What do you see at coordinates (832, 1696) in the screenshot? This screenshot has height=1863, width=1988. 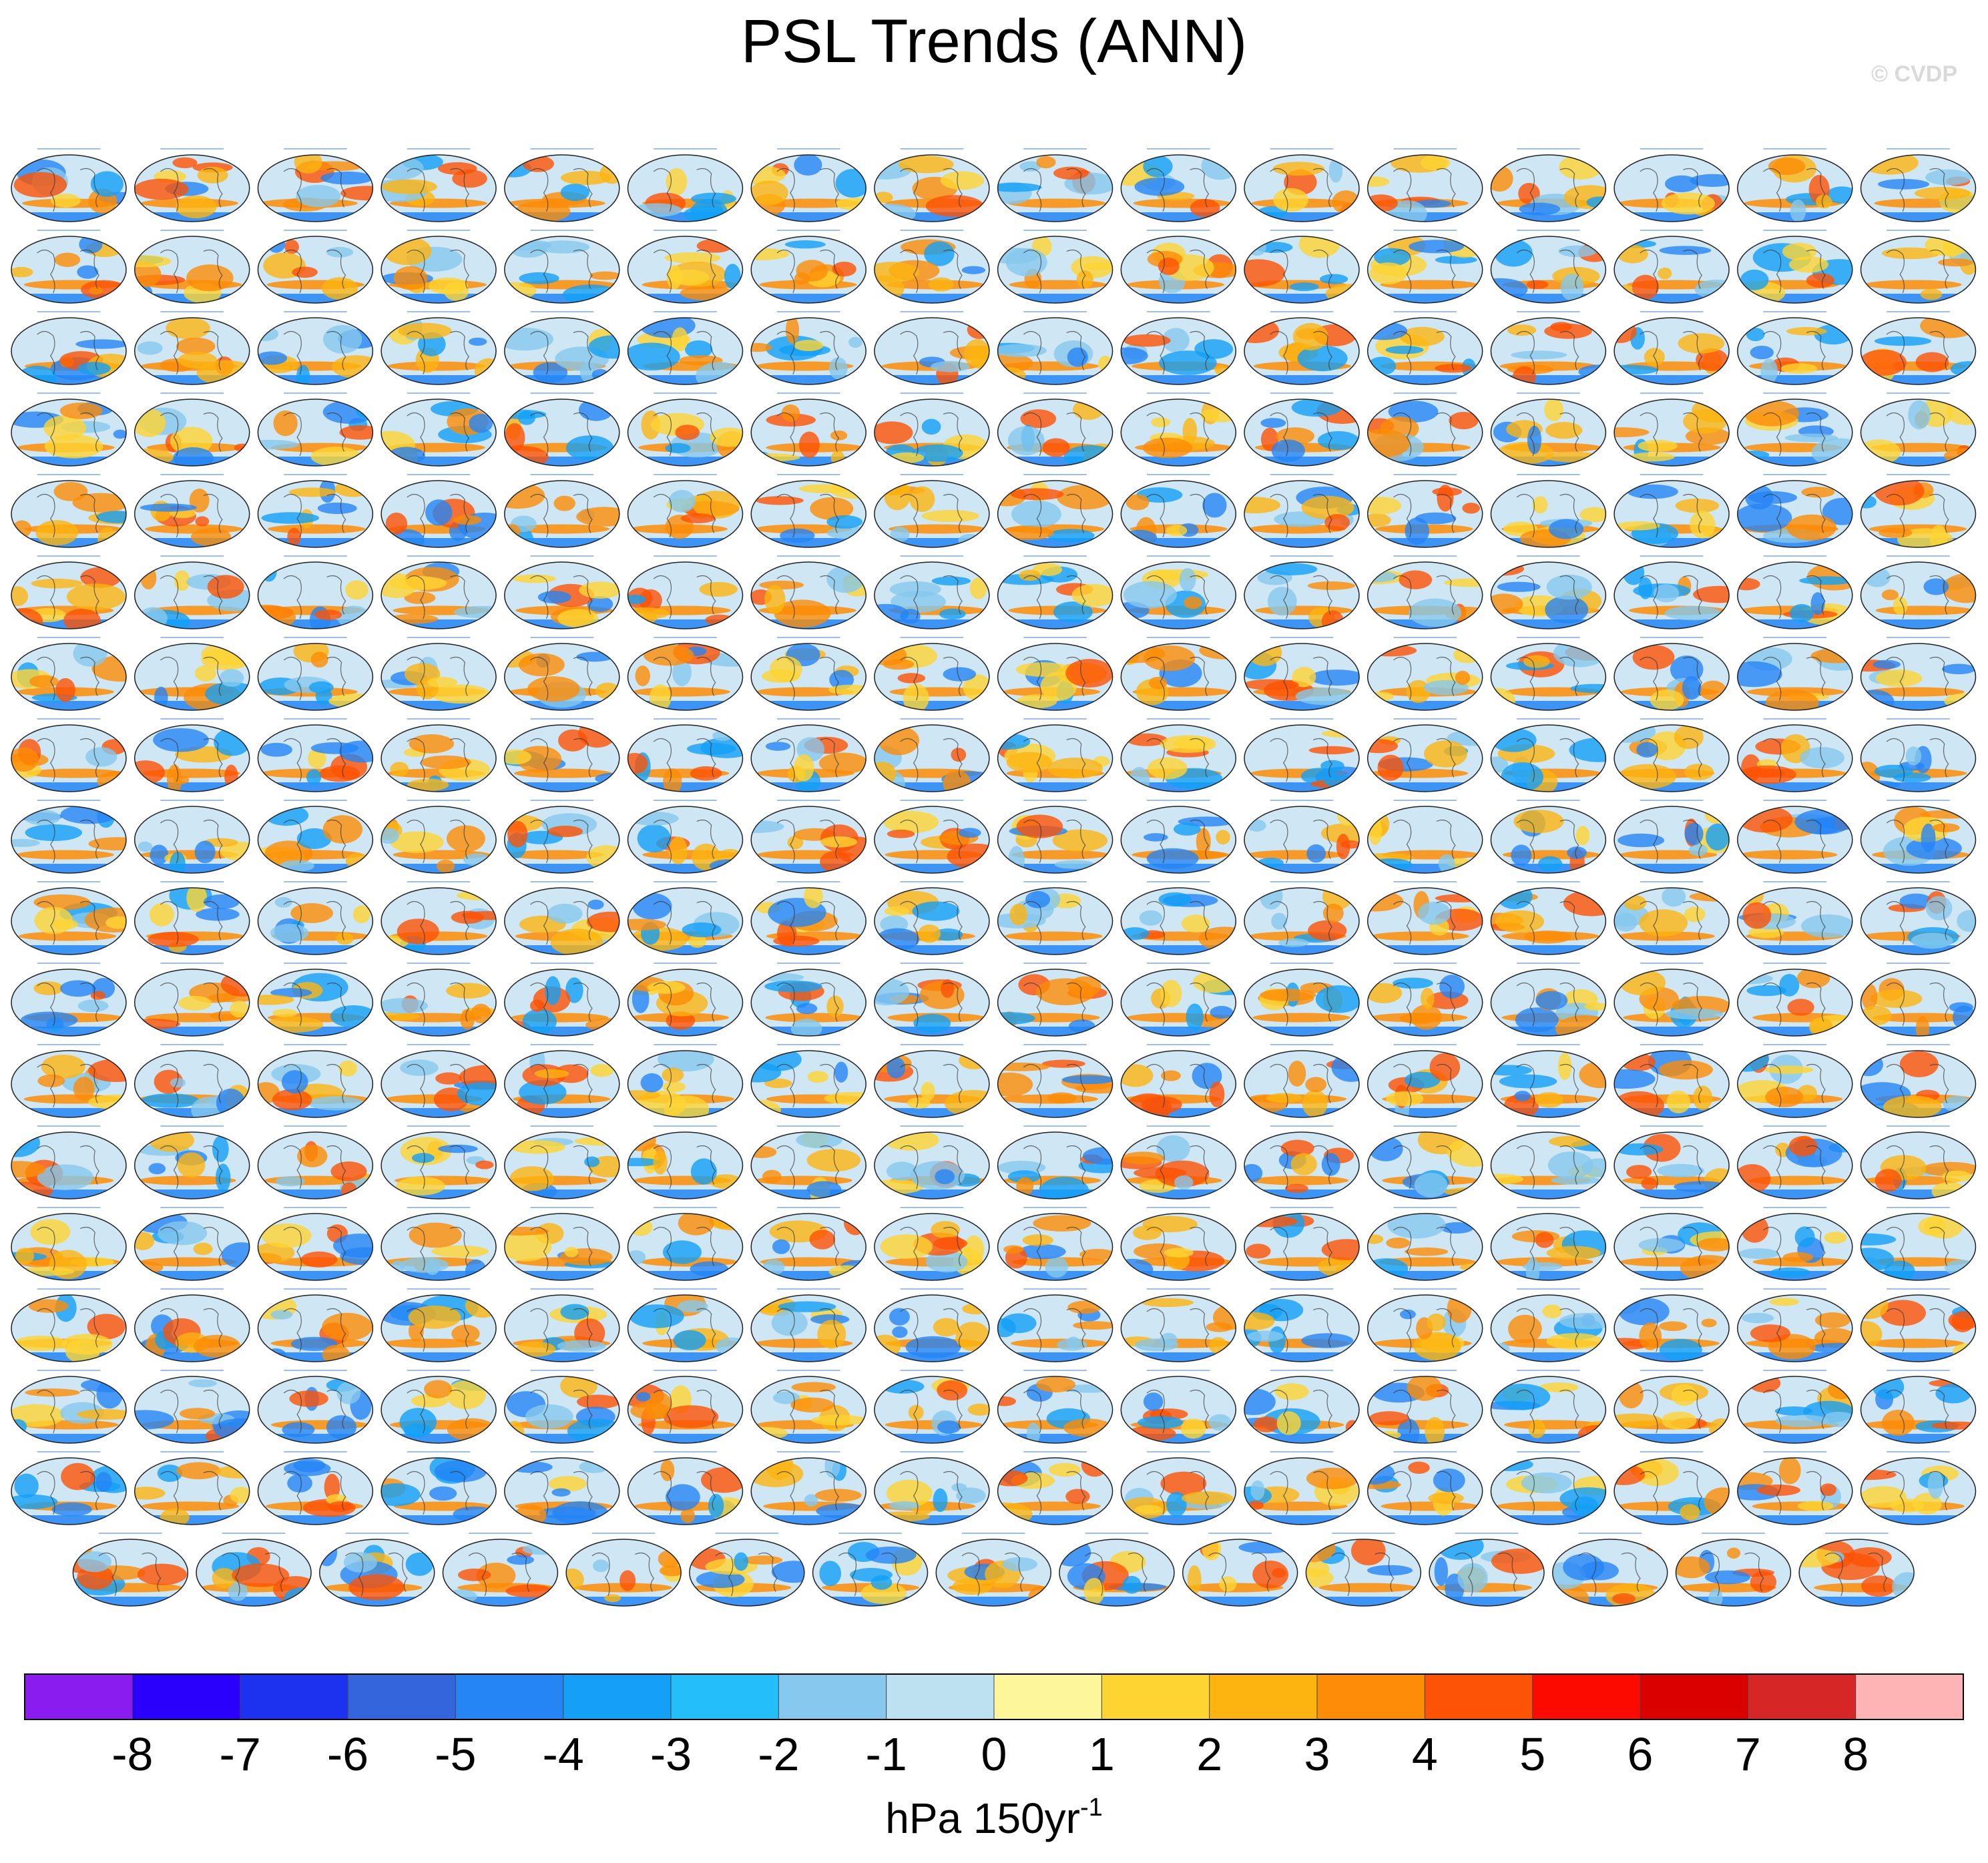 I see `colorbar-box` at bounding box center [832, 1696].